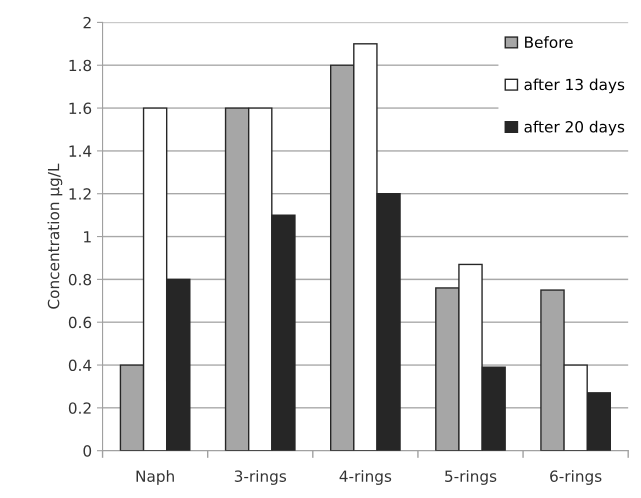 This screenshot has width=641, height=498. Describe the element at coordinates (80, 322) in the screenshot. I see `y-tick-label: 0.6` at that location.